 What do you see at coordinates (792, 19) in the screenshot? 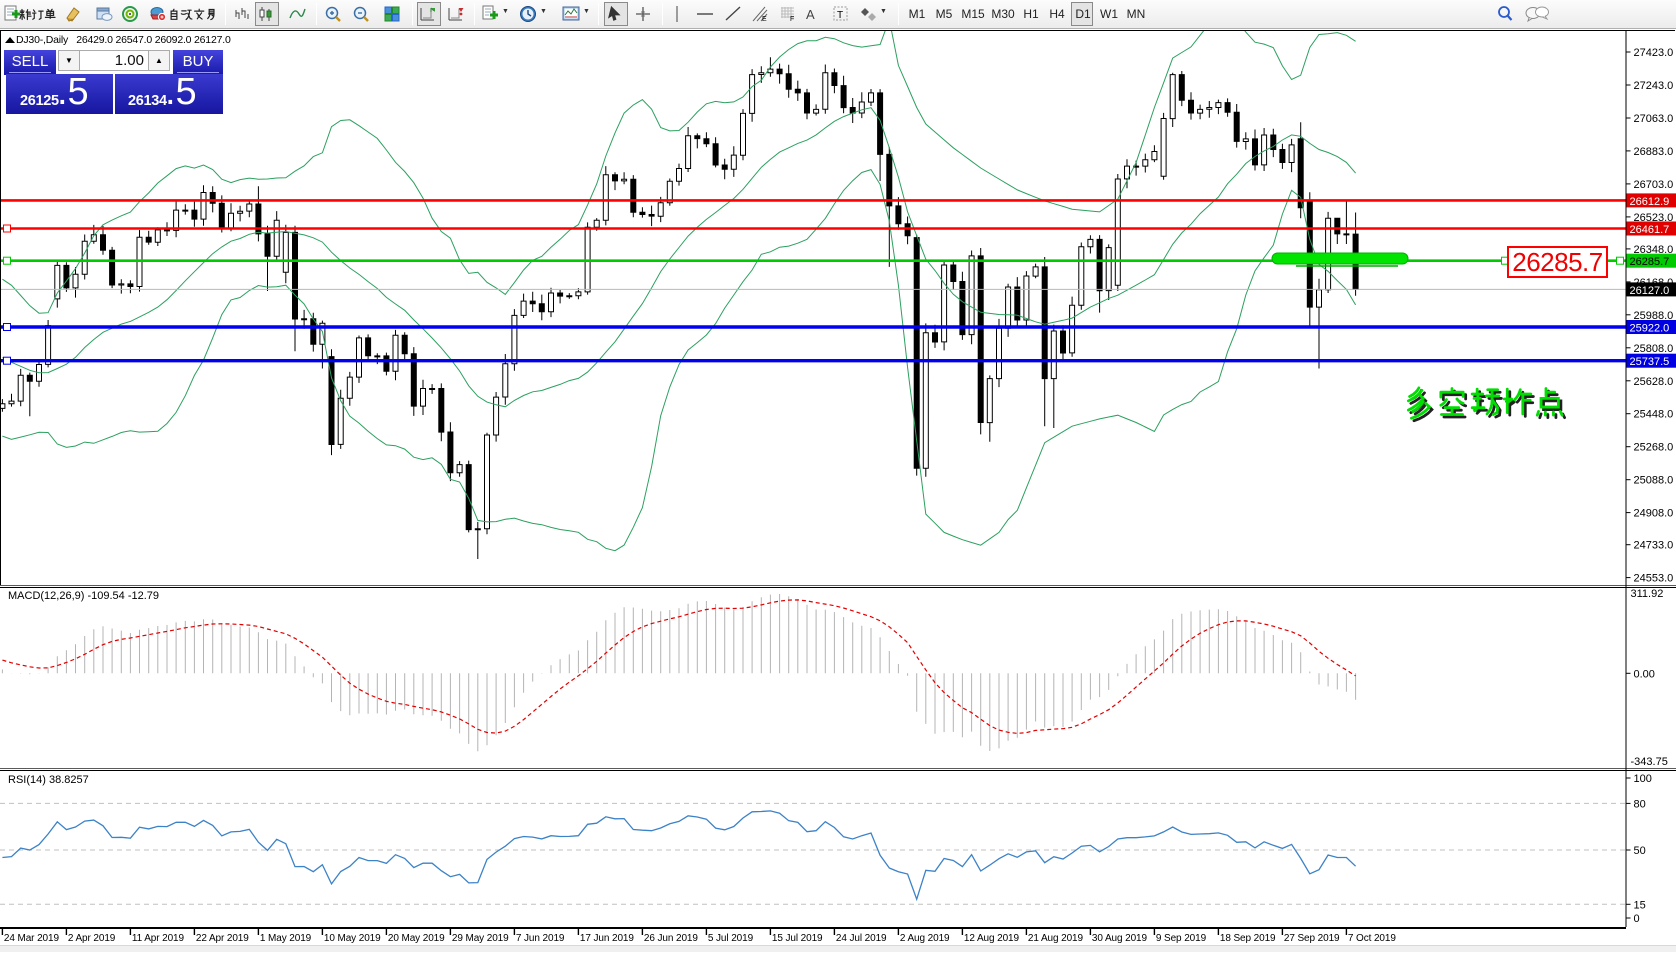
I see `svg-text: F` at bounding box center [792, 19].